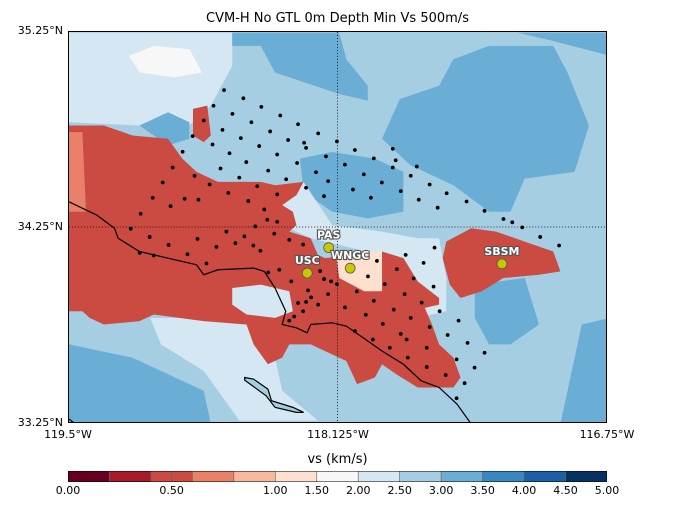 This screenshot has width=675, height=506. I want to click on field-salmon-strip, so click(77, 172).